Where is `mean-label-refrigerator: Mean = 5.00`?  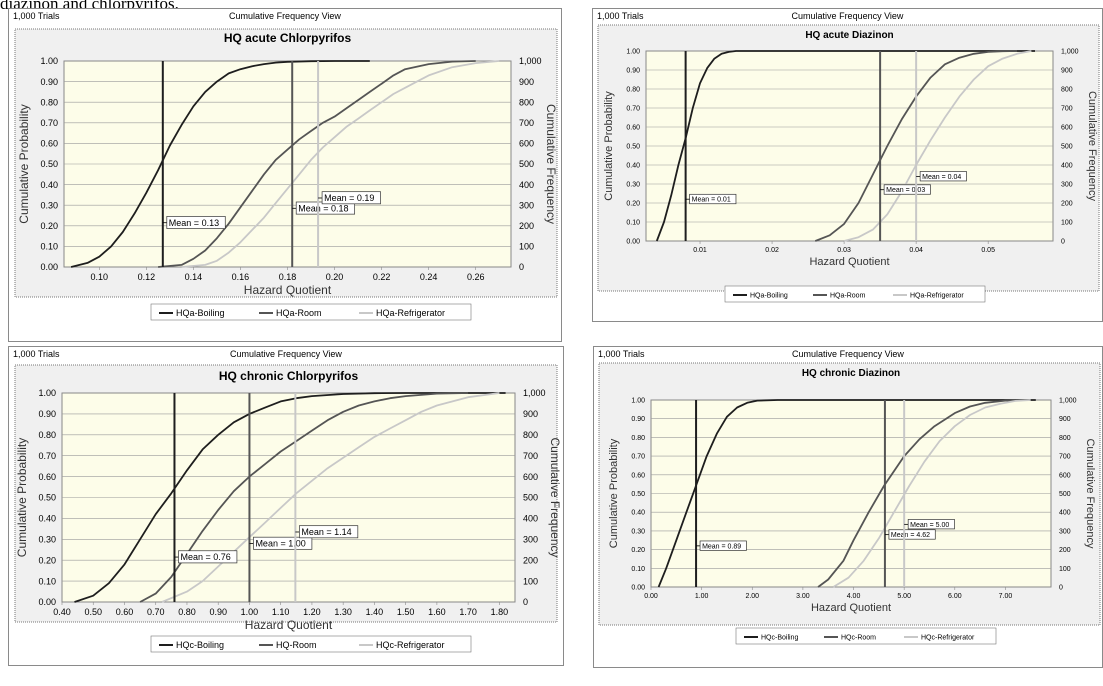 mean-label-refrigerator: Mean = 5.00 is located at coordinates (929, 524).